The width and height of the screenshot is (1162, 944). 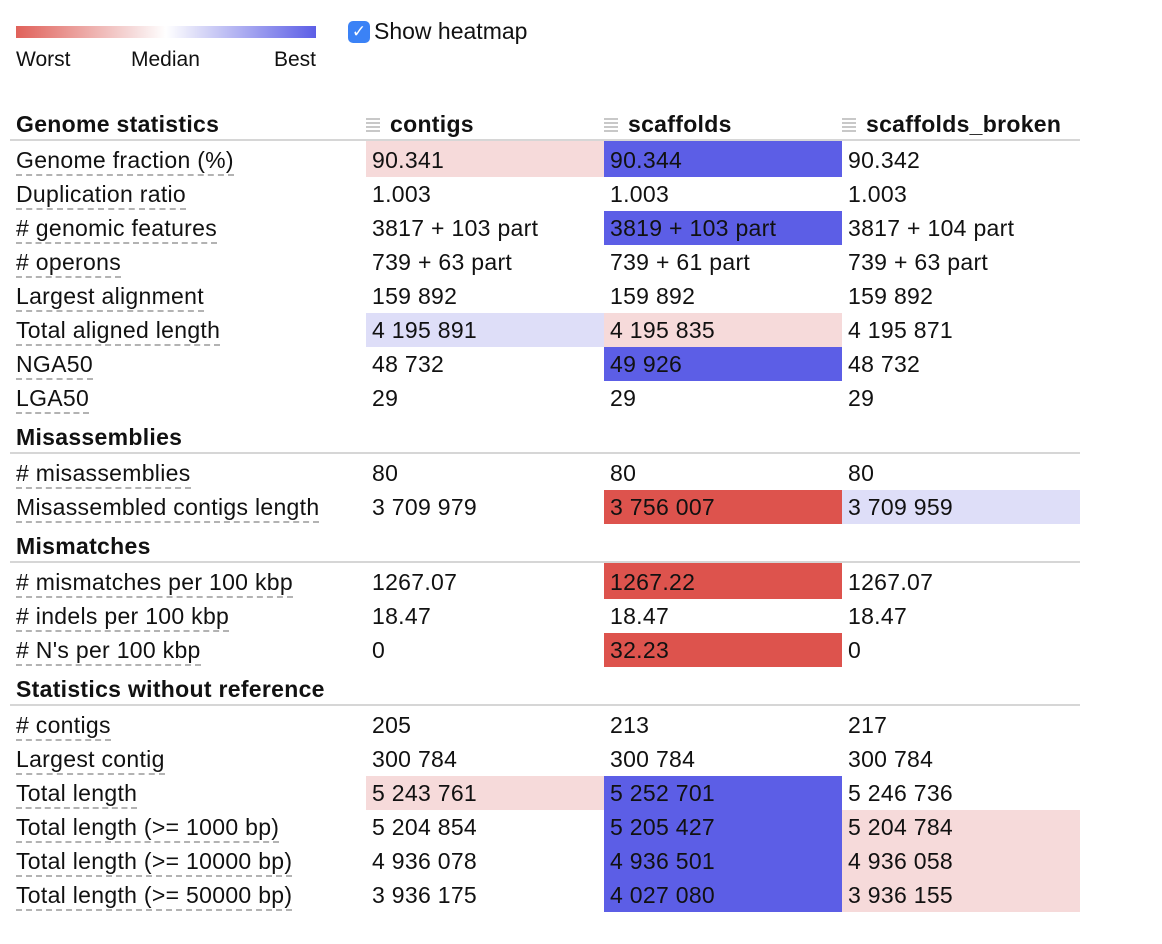 I want to click on metric-value-scaffolds: 213, so click(x=723, y=723).